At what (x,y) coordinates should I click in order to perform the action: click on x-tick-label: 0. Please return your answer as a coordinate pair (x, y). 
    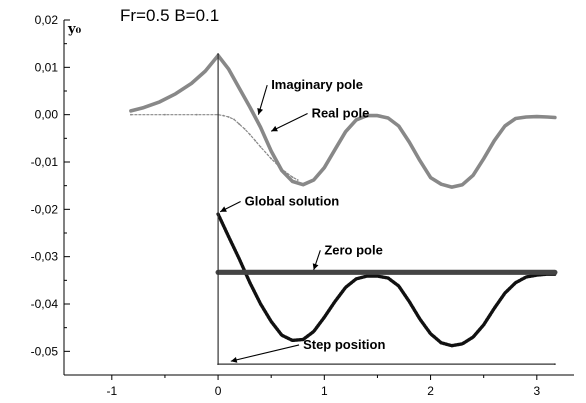
    Looking at the image, I should click on (218, 391).